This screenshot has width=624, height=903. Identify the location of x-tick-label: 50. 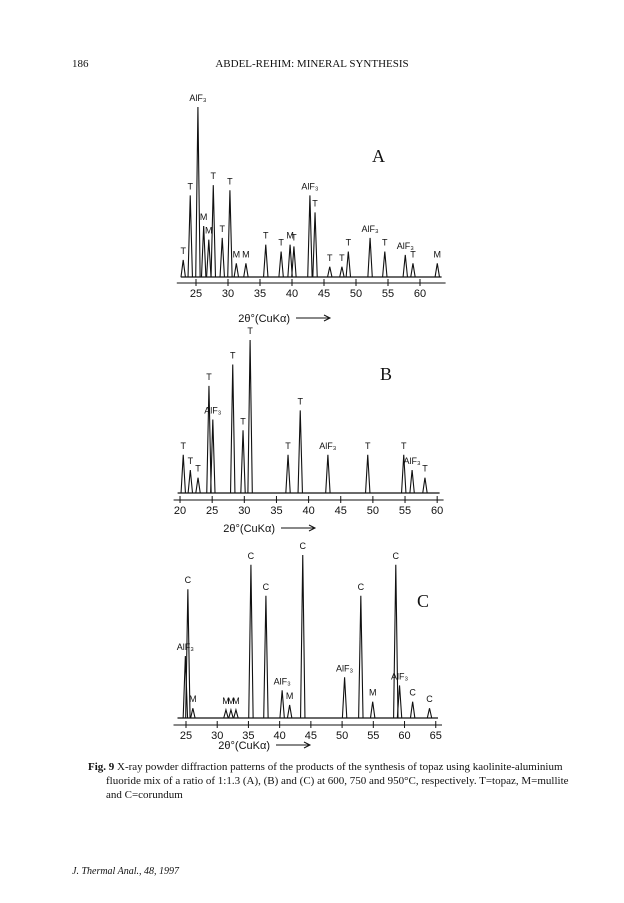
(342, 736).